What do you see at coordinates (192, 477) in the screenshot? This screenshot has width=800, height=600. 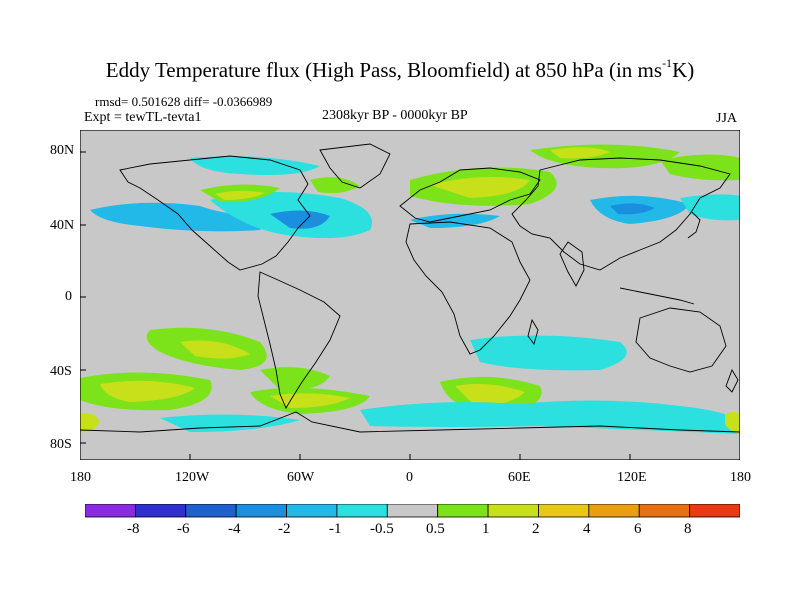 I see `lon-label-120w: 120W` at bounding box center [192, 477].